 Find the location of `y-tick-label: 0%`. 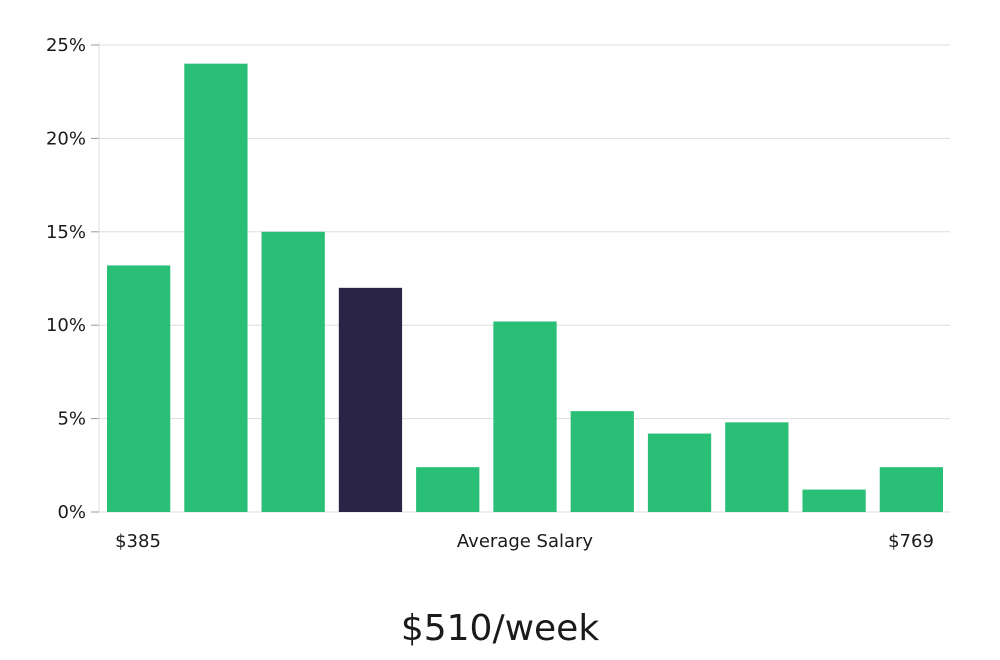

y-tick-label: 0% is located at coordinates (71, 512).